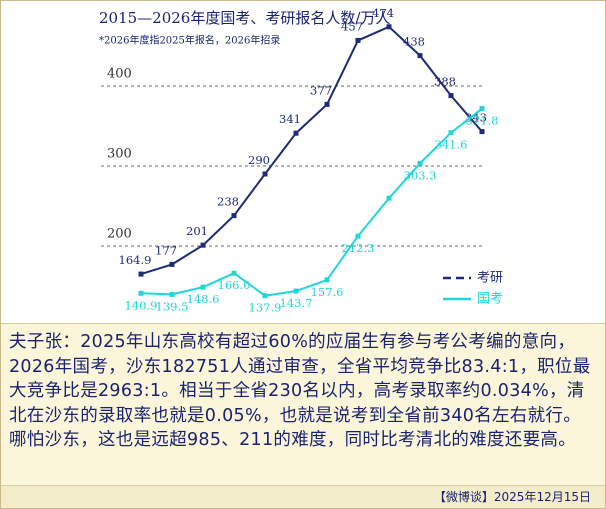 The height and width of the screenshot is (509, 606). What do you see at coordinates (414, 42) in the screenshot?
I see `data-label: 438` at bounding box center [414, 42].